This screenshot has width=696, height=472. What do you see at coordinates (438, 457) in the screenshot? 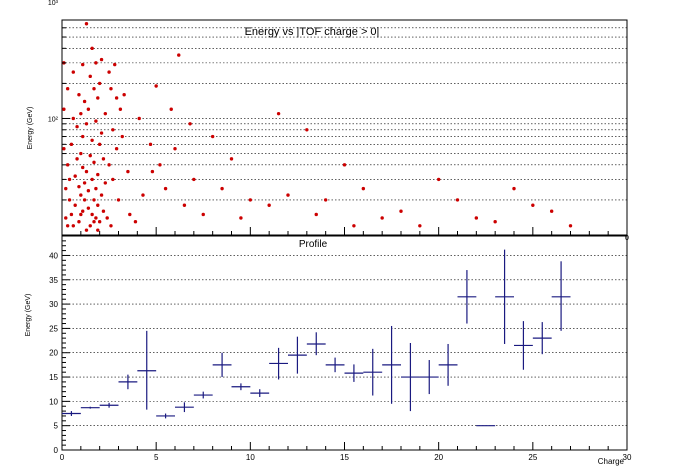
I see `profile-x-tick-label: 20` at bounding box center [438, 457].